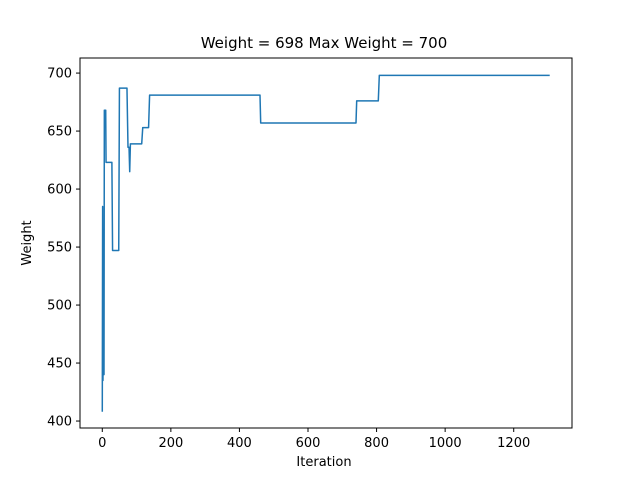 The height and width of the screenshot is (478, 634). I want to click on y-axis: 400 450 500 550 600 650 700, so click(63, 248).